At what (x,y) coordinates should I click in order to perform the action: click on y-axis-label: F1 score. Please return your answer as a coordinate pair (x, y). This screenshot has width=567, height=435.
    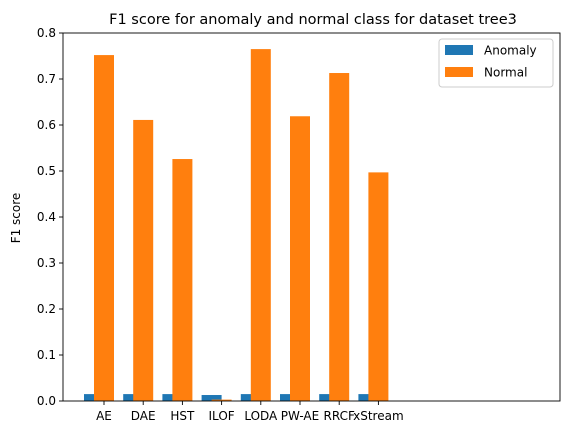
    Looking at the image, I should click on (16, 218).